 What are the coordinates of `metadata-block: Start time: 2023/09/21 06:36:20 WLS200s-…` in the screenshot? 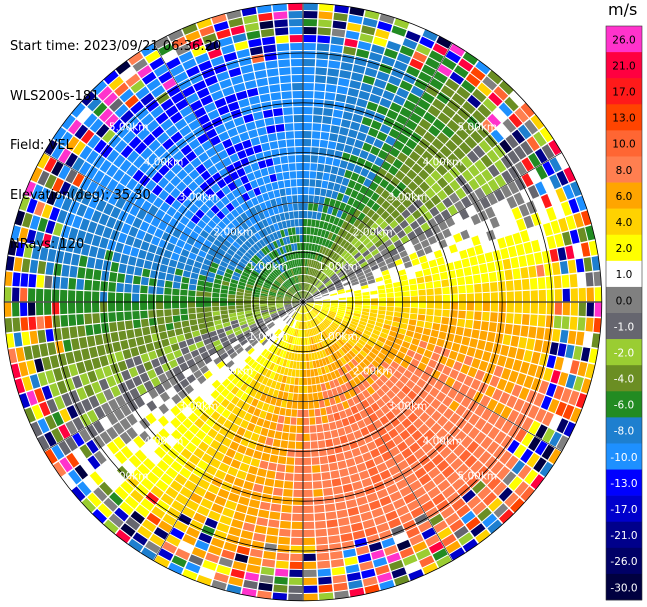 It's located at (115, 138).